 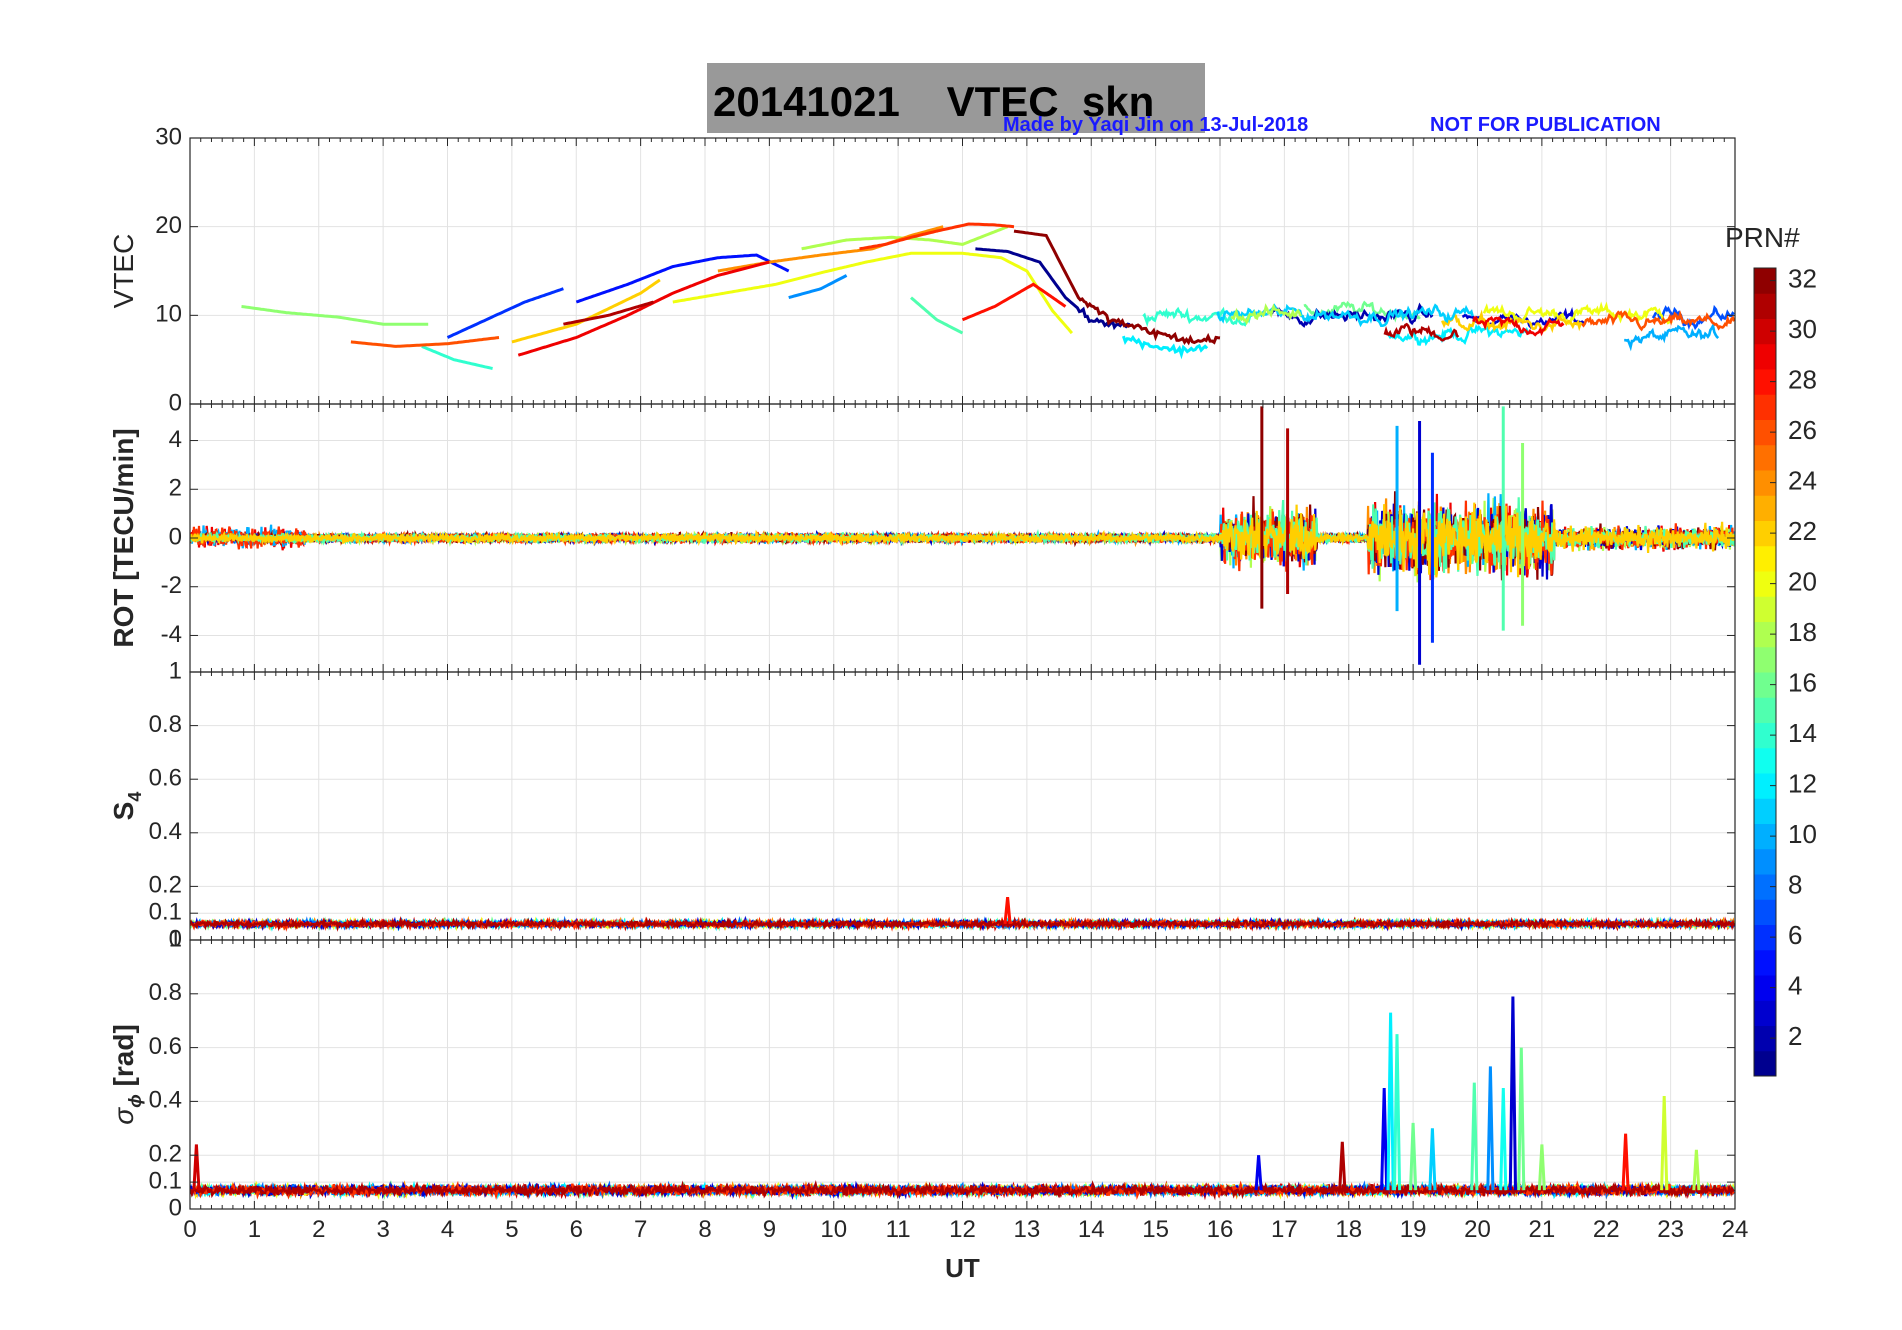 I want to click on colorbar-tick-label: 12, so click(x=1802, y=784).